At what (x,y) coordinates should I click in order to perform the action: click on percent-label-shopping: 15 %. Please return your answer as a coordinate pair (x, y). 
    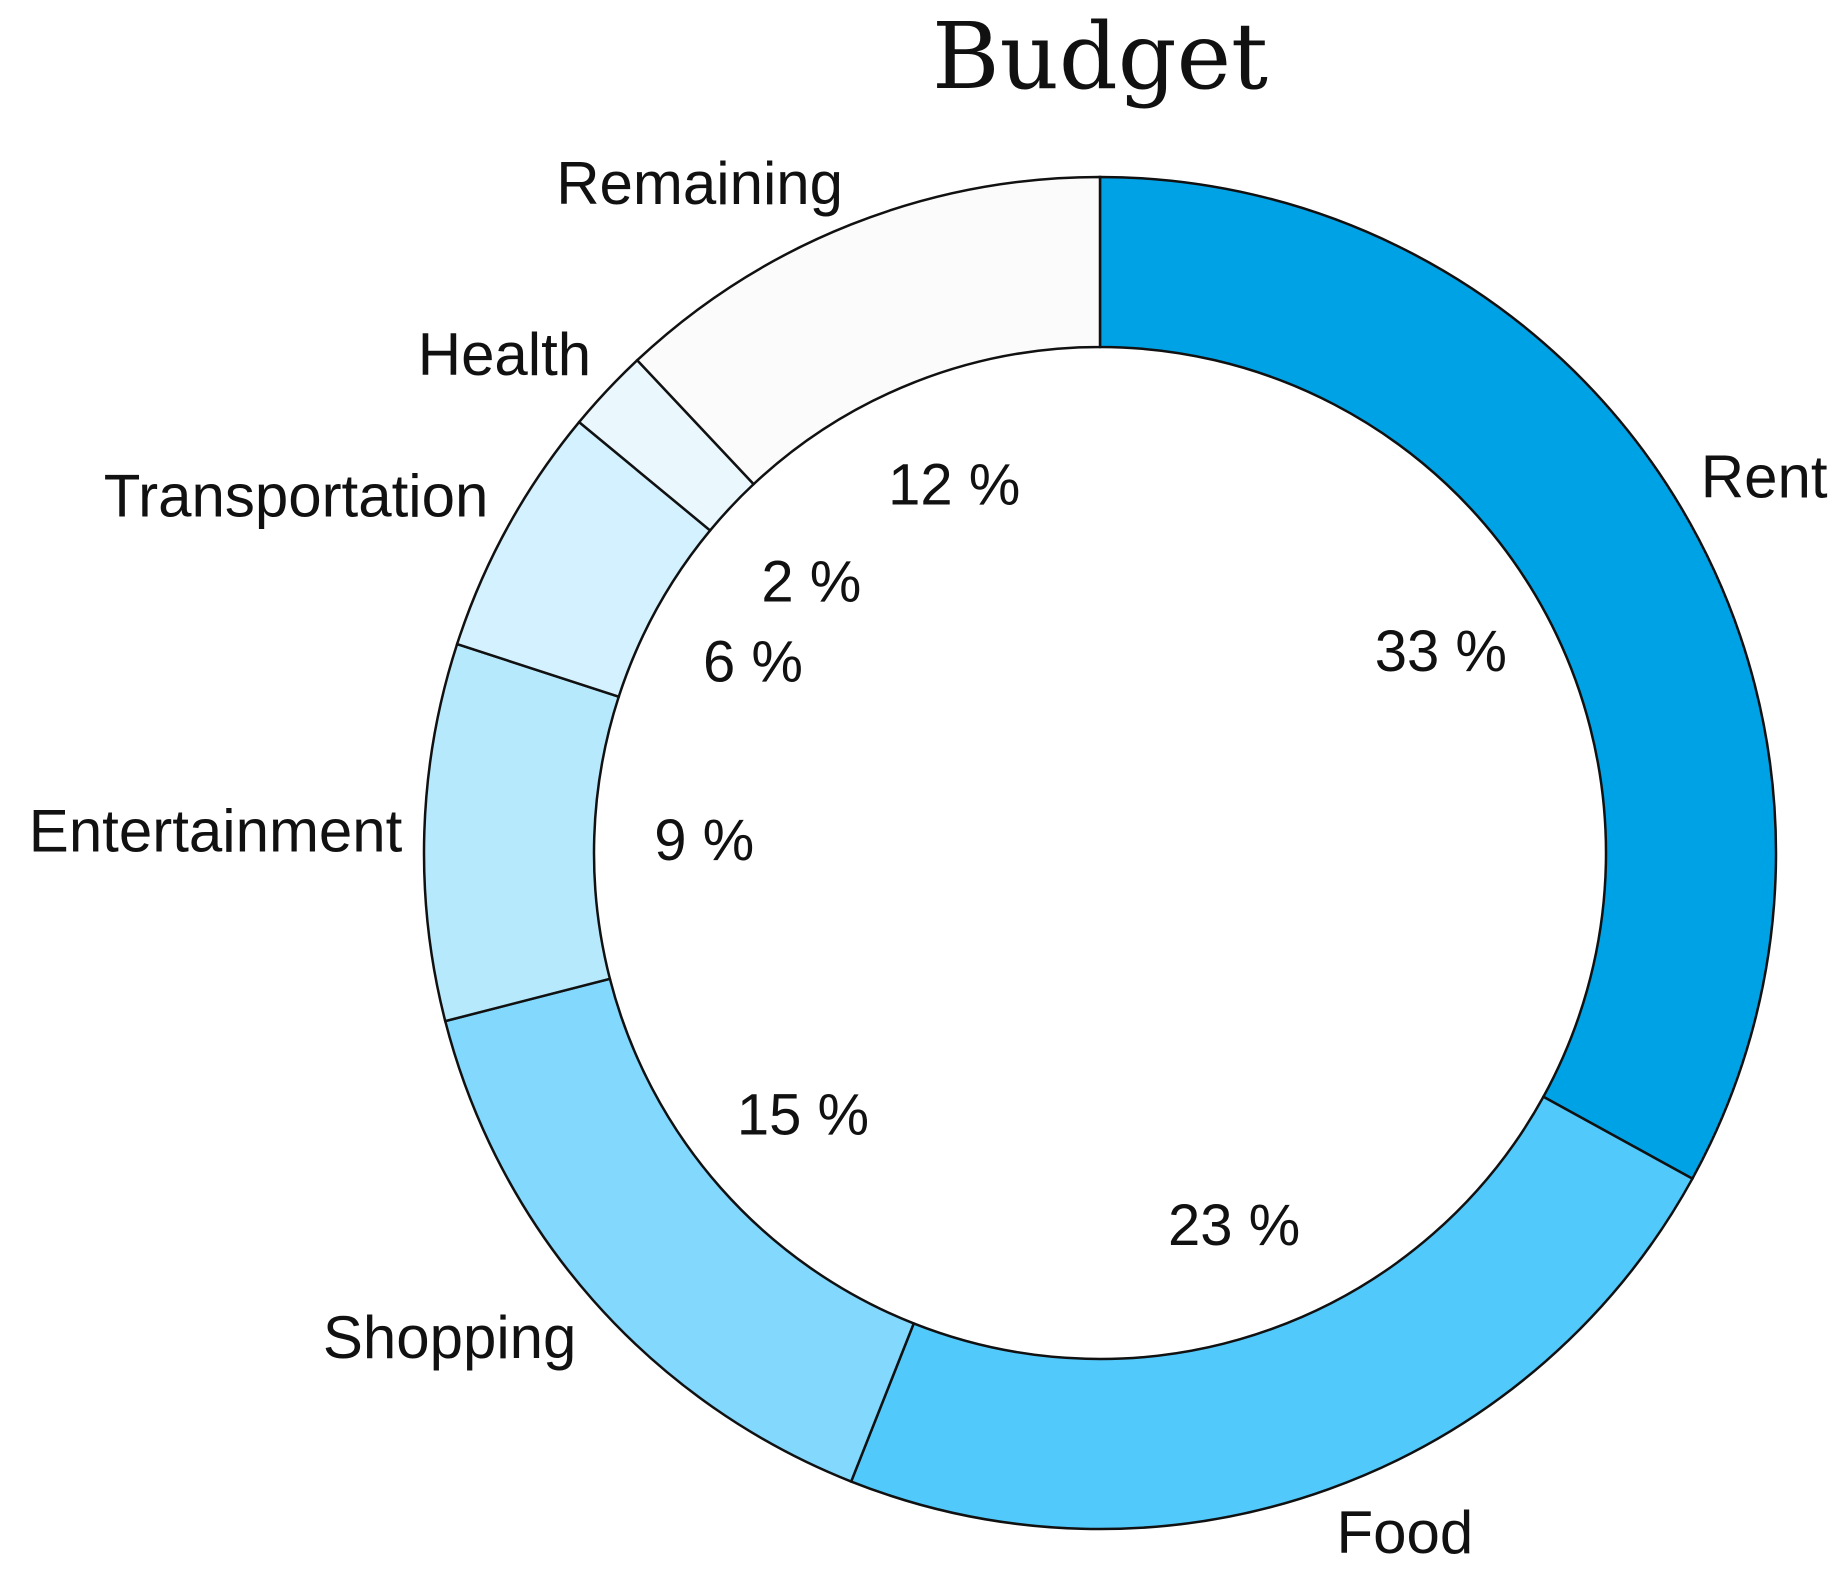
    Looking at the image, I should click on (803, 1114).